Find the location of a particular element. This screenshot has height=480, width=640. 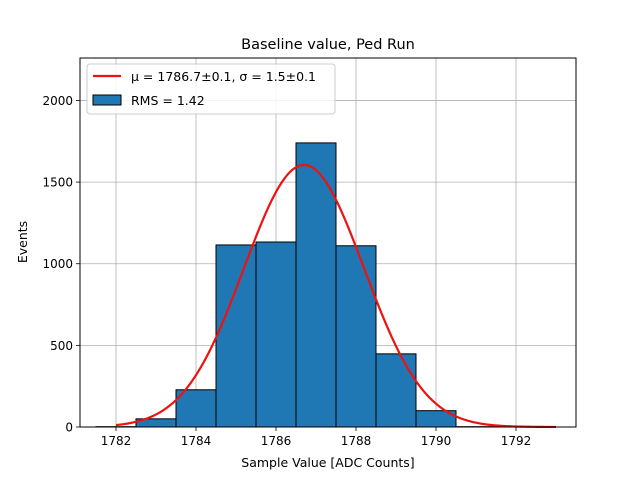

y-axis-label: Events is located at coordinates (22, 242).